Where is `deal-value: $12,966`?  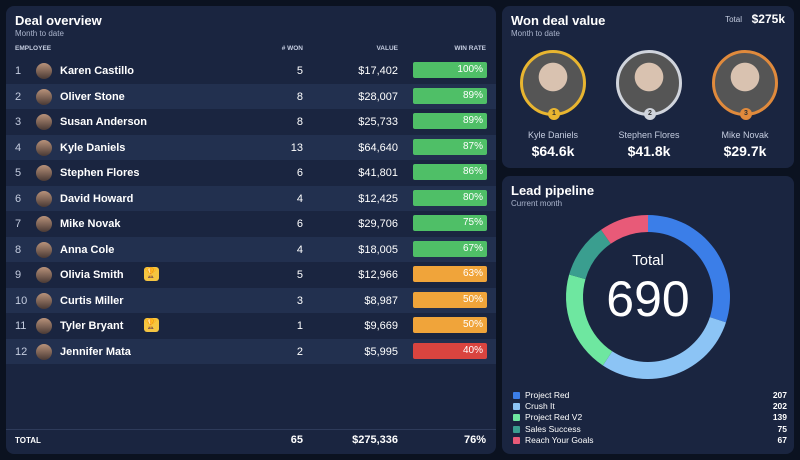 deal-value: $12,966 is located at coordinates (378, 275).